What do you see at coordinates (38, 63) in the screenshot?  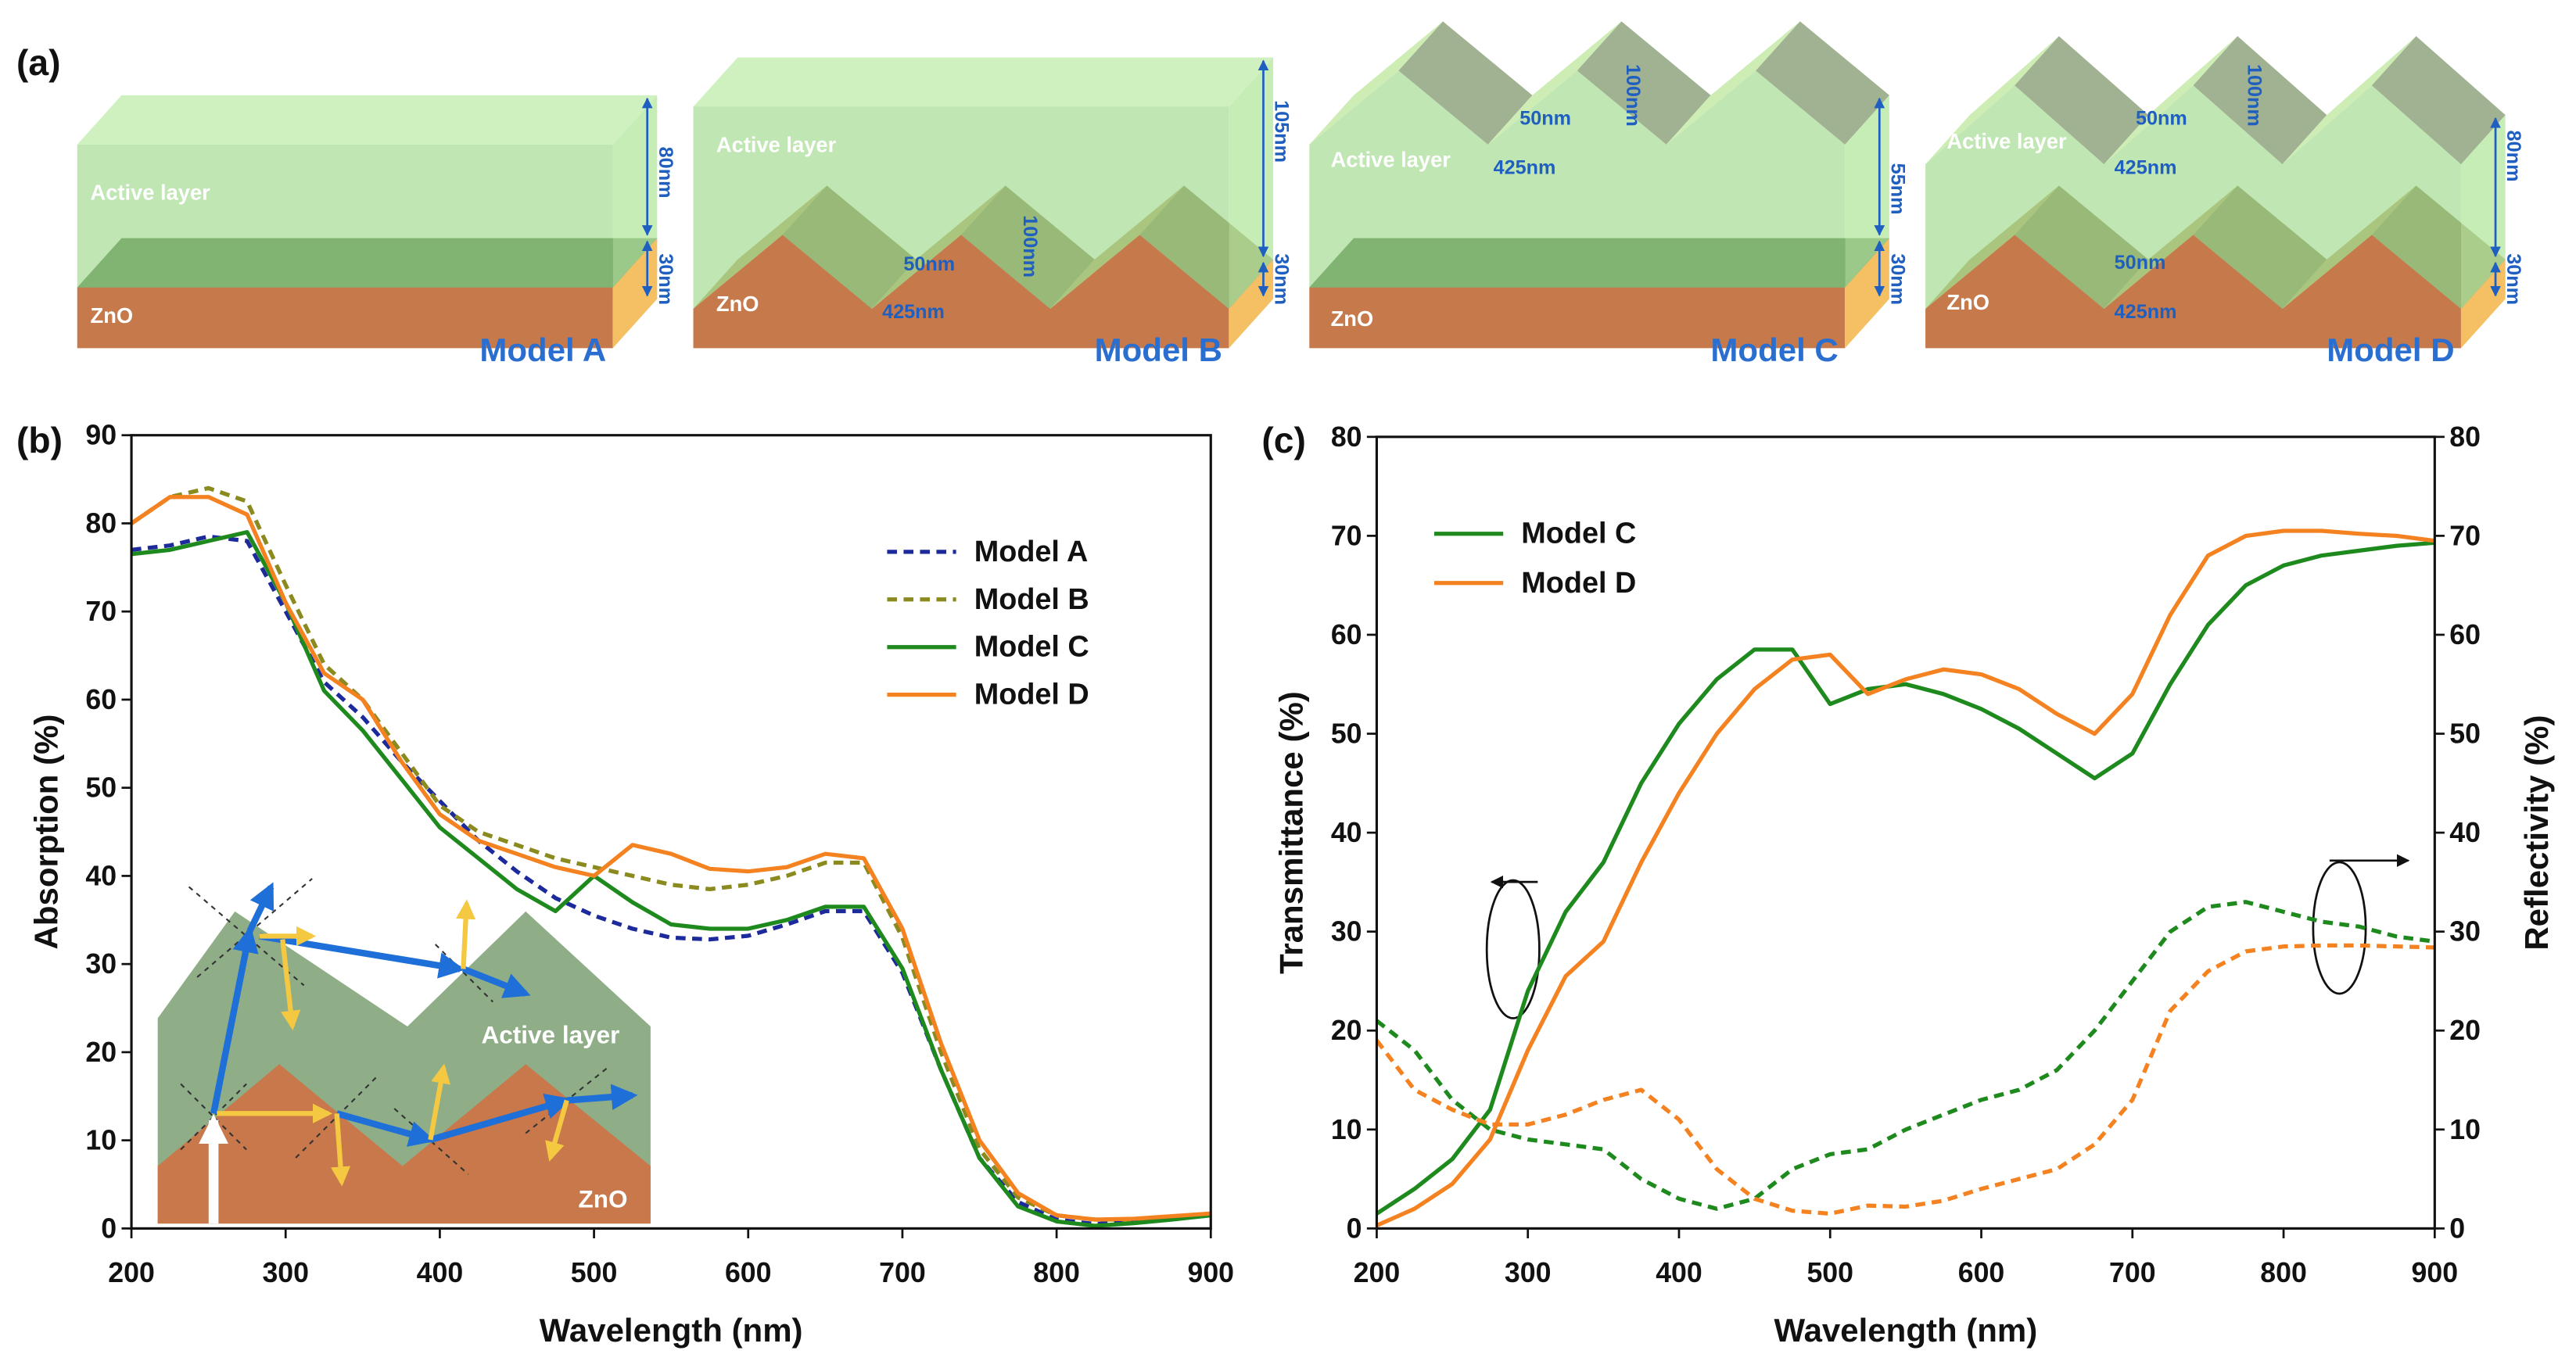 I see `panel-label: (a)` at bounding box center [38, 63].